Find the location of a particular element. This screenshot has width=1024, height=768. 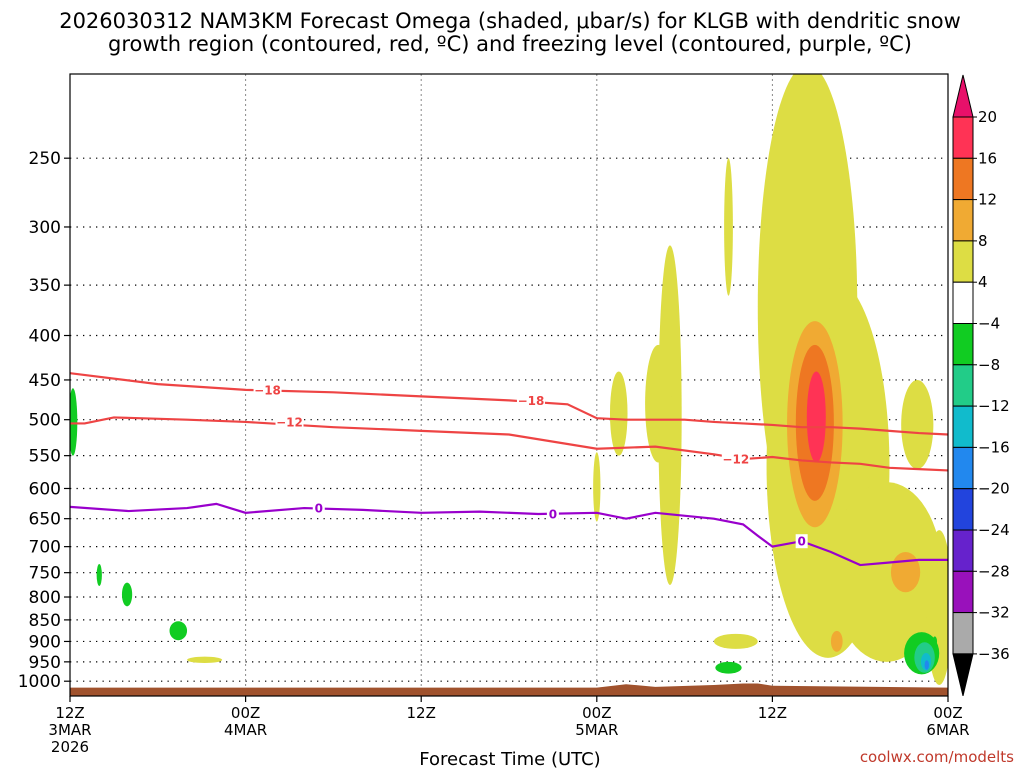

colorbar-label: −24 is located at coordinates (994, 530).